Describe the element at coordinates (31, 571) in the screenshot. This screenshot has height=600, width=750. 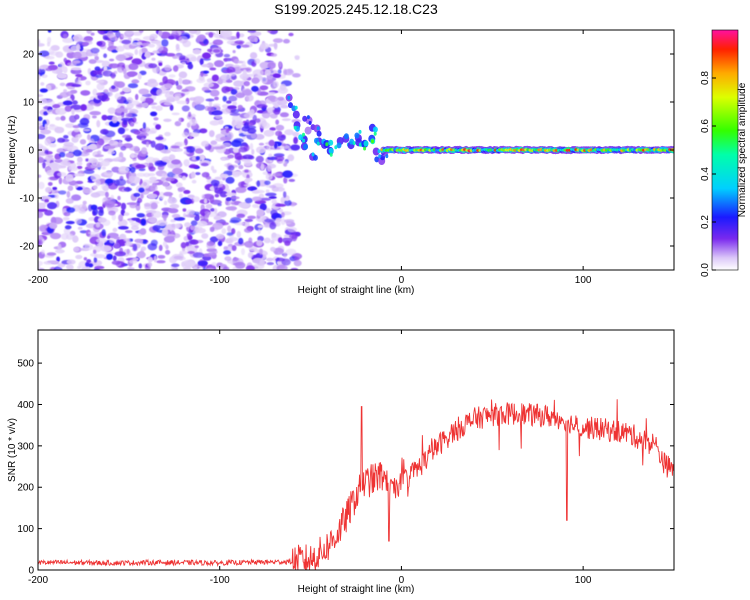
I see `snr-y-tick-label: 0` at that location.